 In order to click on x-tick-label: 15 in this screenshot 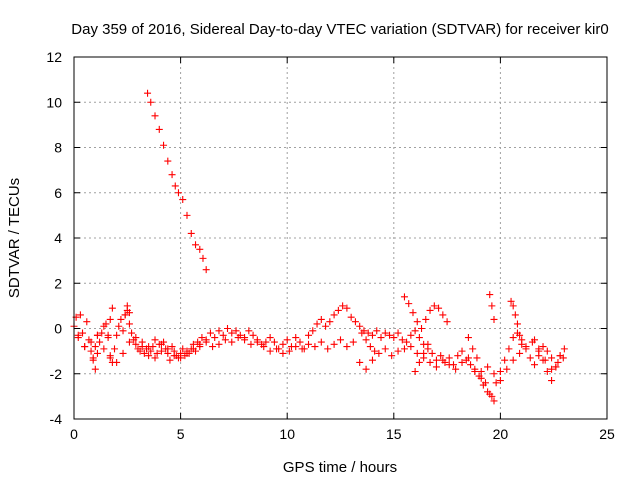, I will do `click(394, 434)`.